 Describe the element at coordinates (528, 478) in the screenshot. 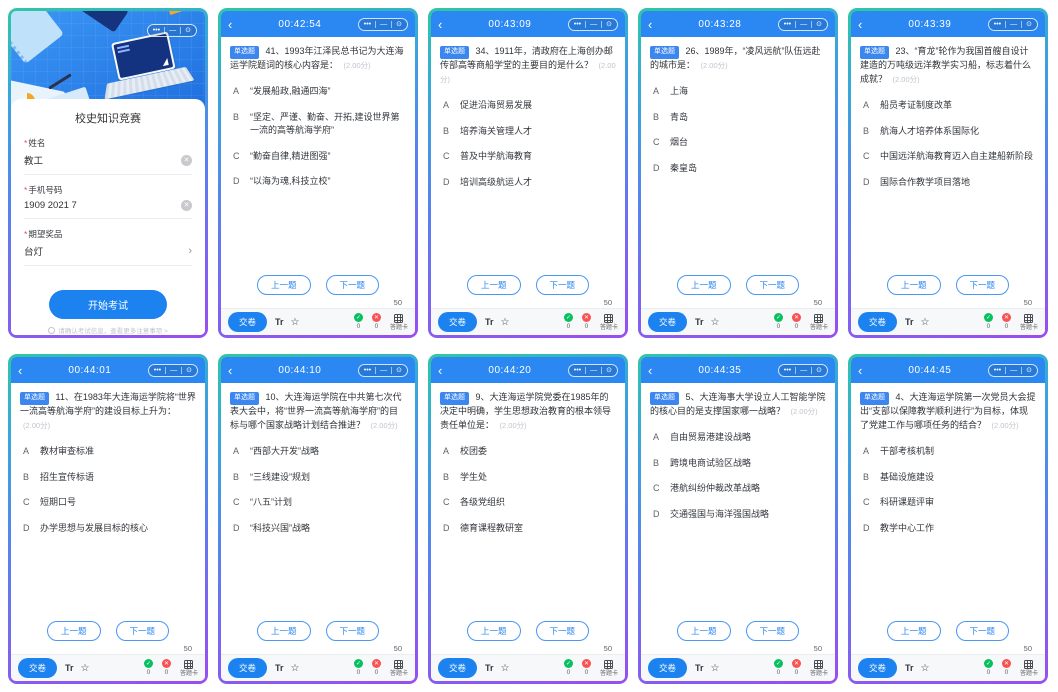

I see `option-b: B 学生处` at that location.